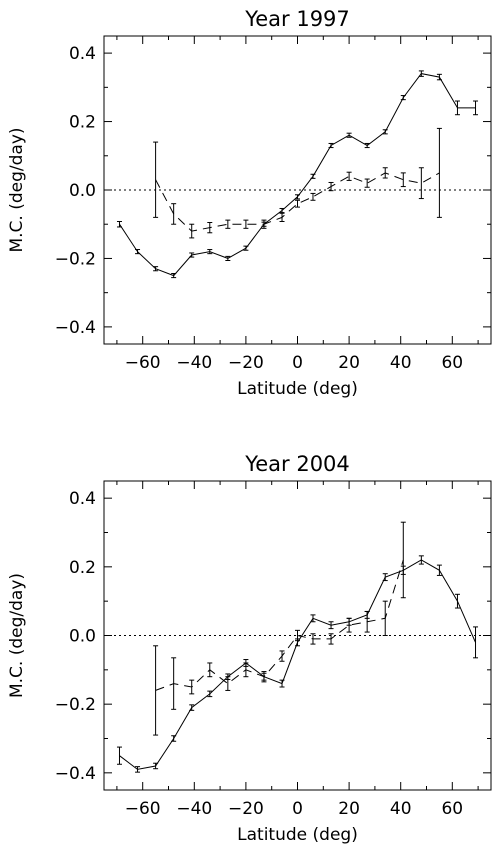 The width and height of the screenshot is (494, 860). I want to click on chart-title: Year 2004, so click(297, 464).